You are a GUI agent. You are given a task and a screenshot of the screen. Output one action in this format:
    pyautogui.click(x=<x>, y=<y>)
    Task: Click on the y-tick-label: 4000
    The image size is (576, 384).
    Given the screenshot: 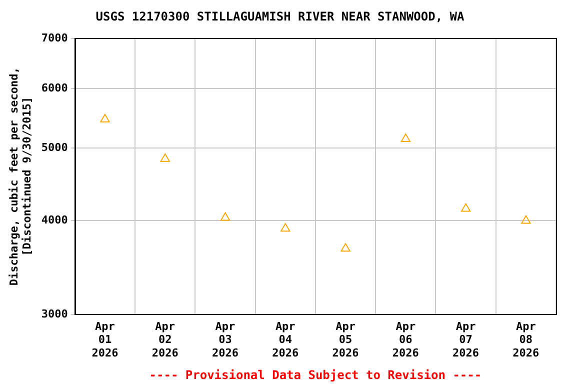 What is the action you would take?
    pyautogui.click(x=54, y=220)
    